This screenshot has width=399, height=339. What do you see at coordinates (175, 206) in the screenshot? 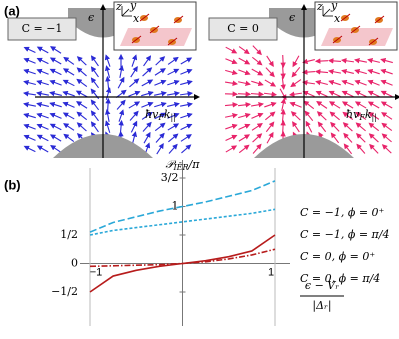
I see `y-tick-label: 1` at bounding box center [175, 206].